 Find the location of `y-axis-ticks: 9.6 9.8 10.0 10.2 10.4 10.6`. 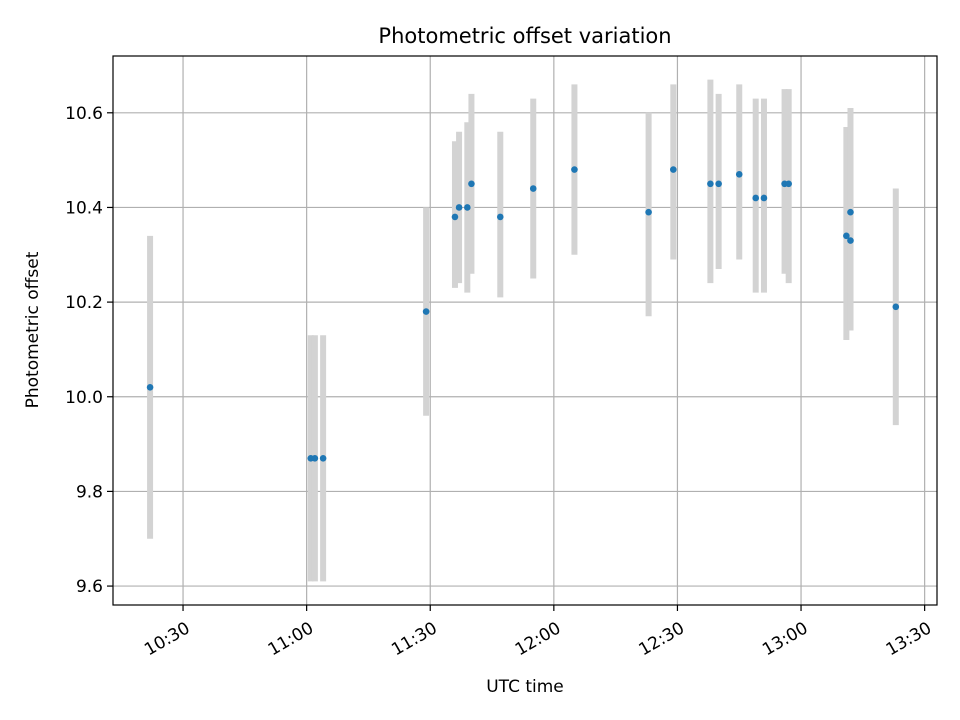

y-axis-ticks: 9.6 9.8 10.0 10.2 10.4 10.6 is located at coordinates (89, 350).